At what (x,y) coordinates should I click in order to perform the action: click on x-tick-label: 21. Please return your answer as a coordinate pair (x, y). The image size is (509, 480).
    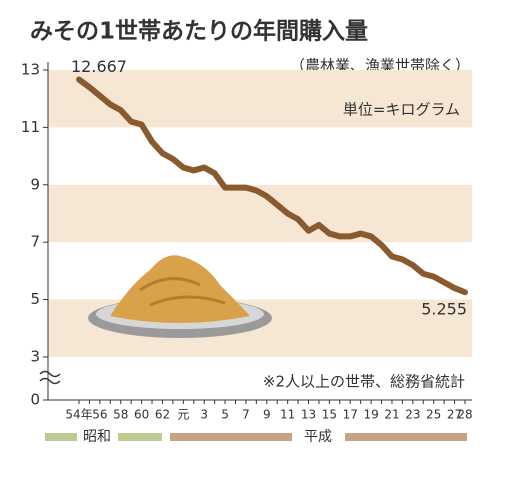
    Looking at the image, I should click on (391, 415).